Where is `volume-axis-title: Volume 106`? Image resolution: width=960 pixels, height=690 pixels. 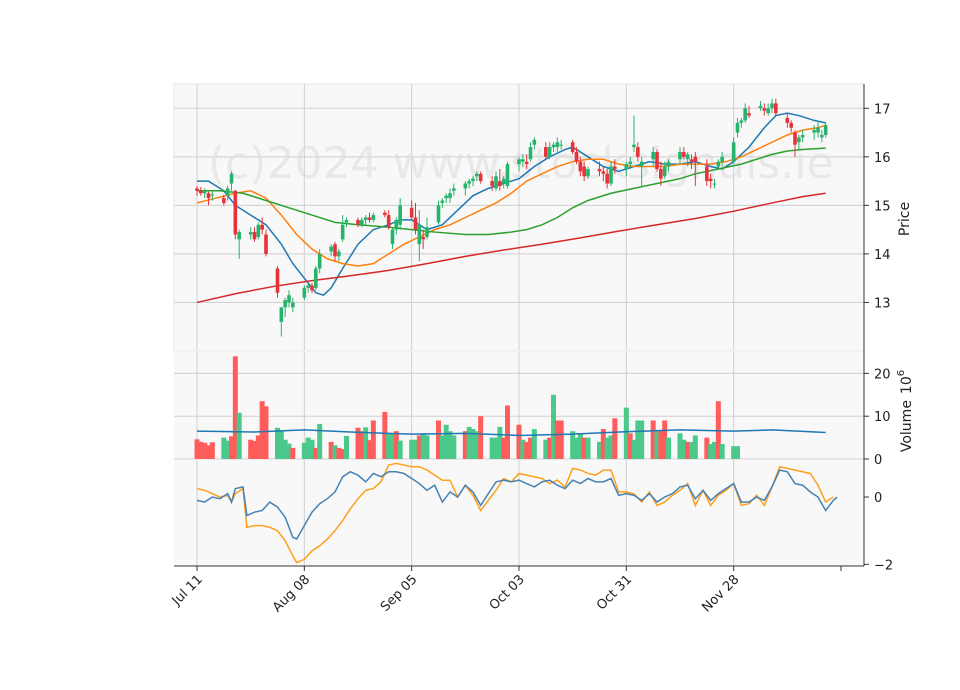
volume-axis-title: Volume 106 is located at coordinates (905, 411).